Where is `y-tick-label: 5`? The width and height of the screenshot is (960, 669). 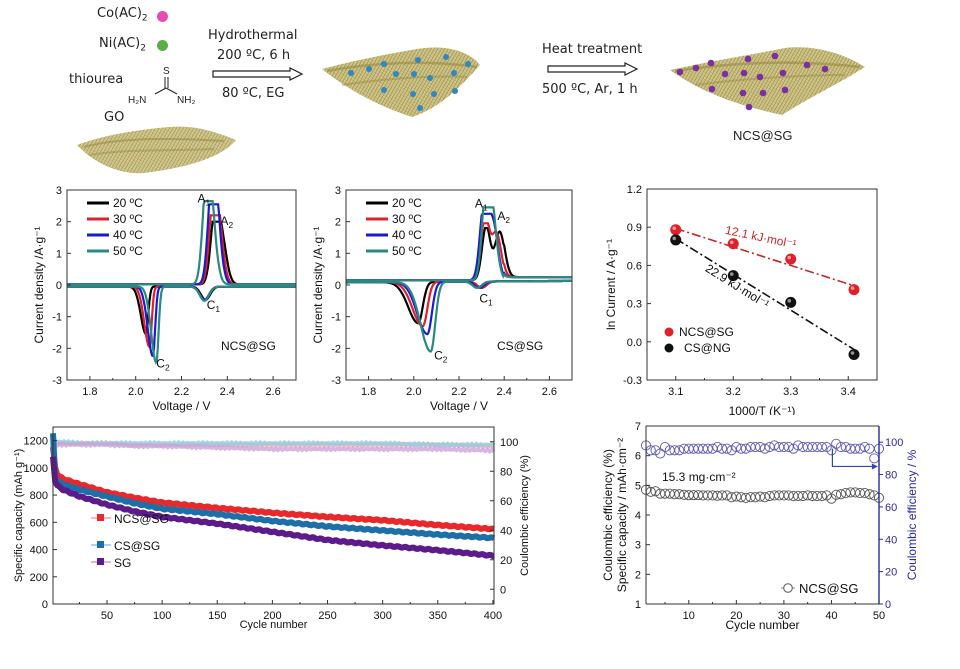 y-tick-label: 5 is located at coordinates (638, 486).